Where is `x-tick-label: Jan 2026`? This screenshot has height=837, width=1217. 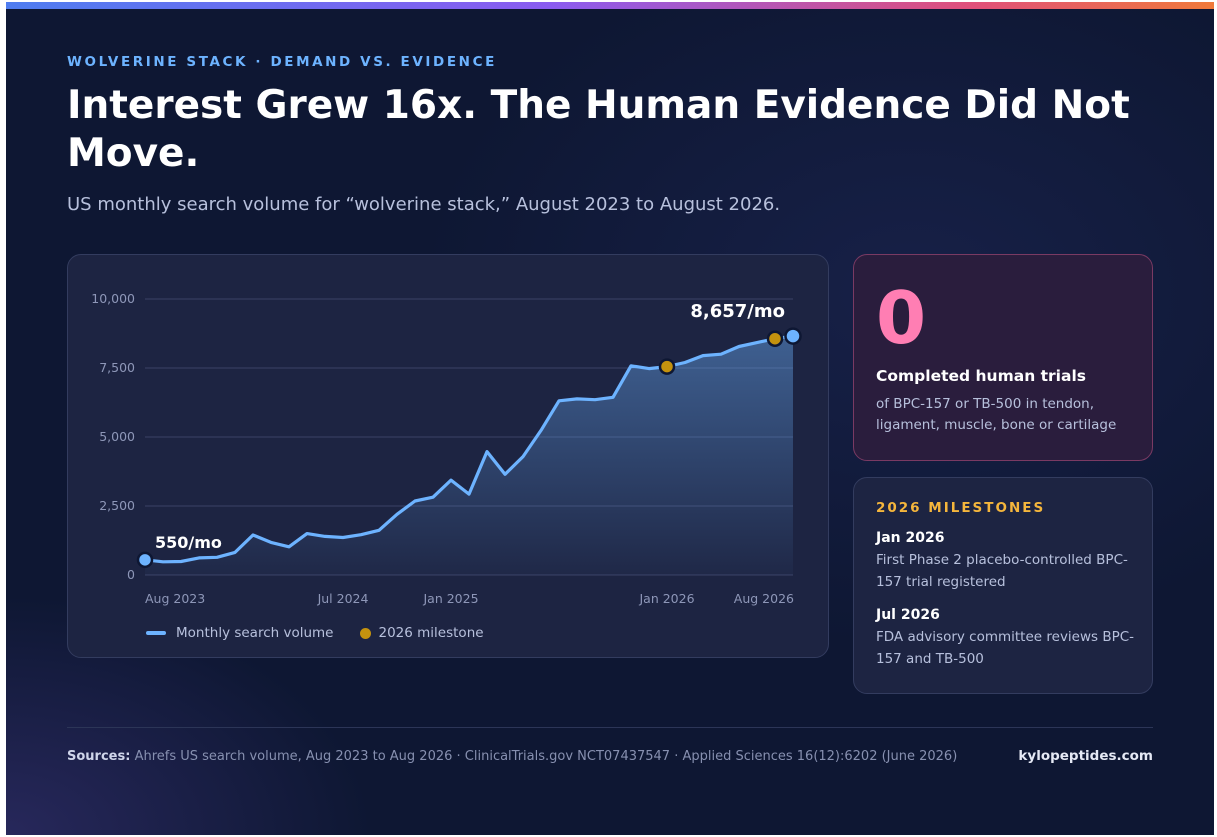
x-tick-label: Jan 2026 is located at coordinates (666, 598).